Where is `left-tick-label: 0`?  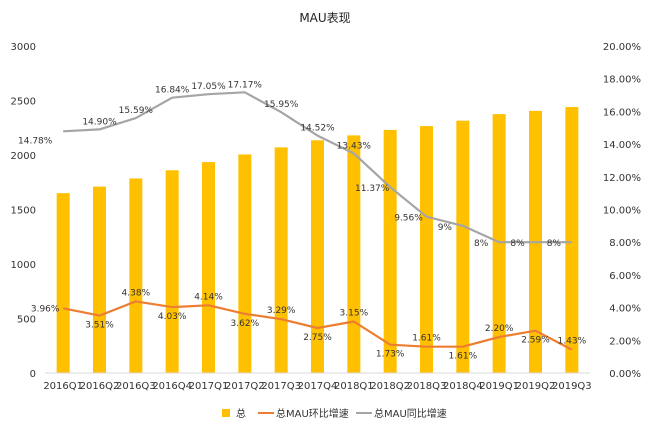 left-tick-label: 0 is located at coordinates (33, 374).